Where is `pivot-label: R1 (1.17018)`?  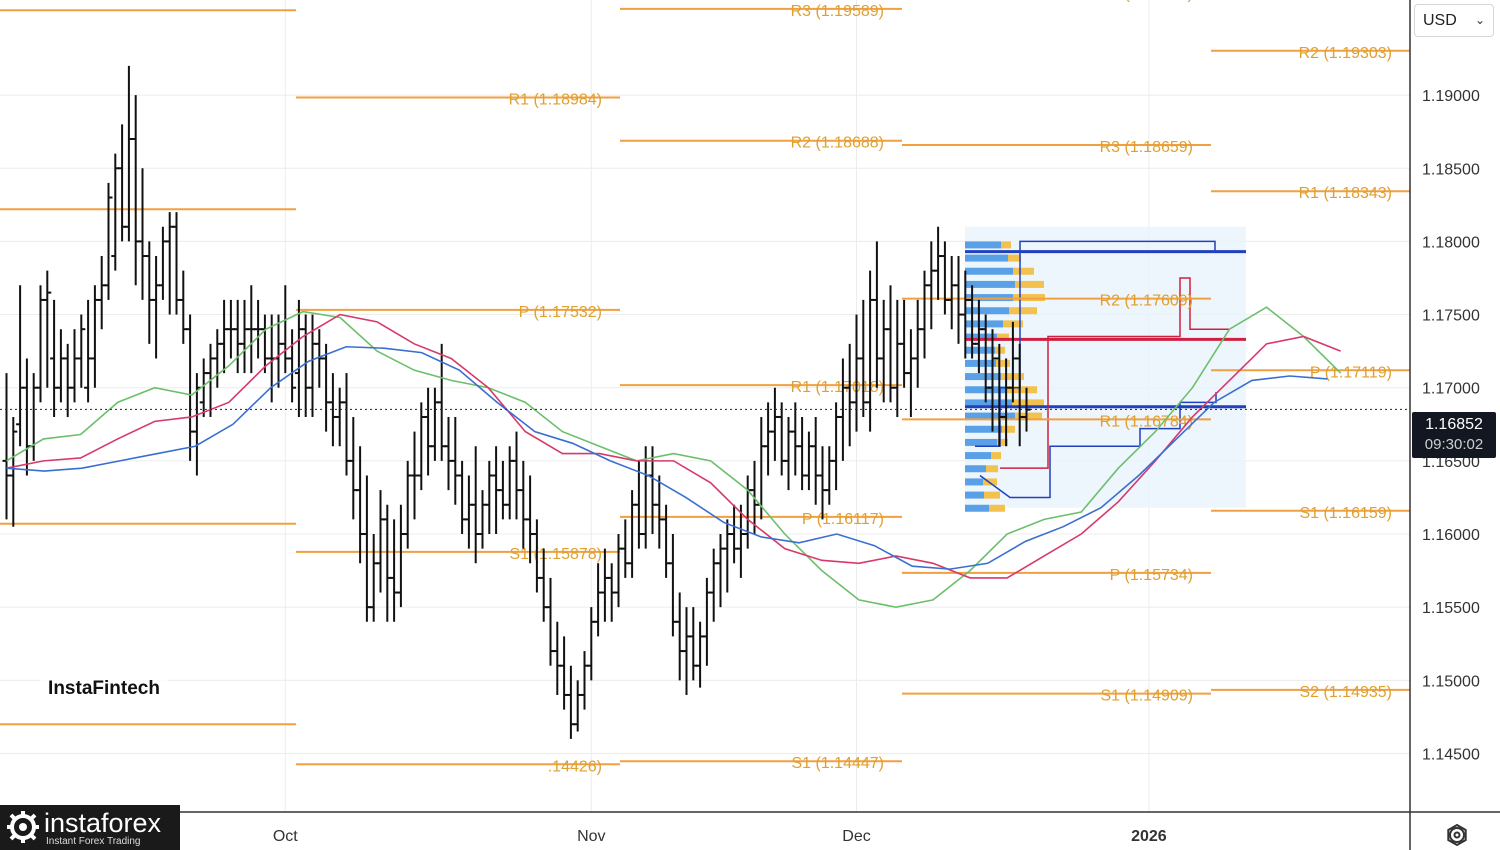
pivot-label: R1 (1.17018) is located at coordinates (837, 387).